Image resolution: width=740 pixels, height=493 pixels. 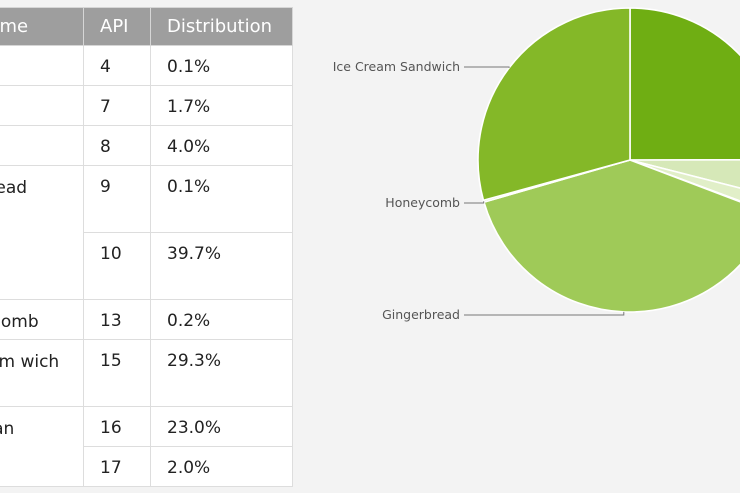 I want to click on row-distribution: 0.1%, so click(x=221, y=199).